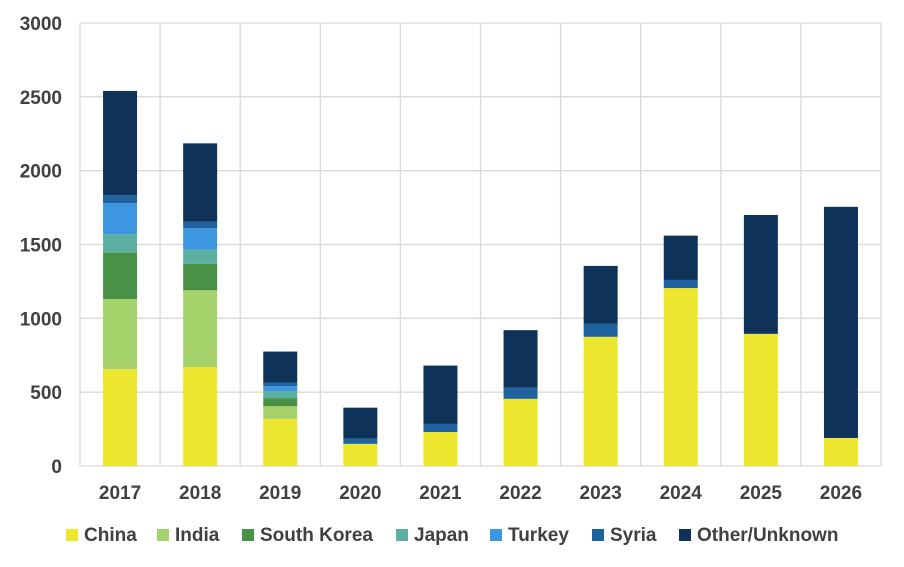  What do you see at coordinates (520, 493) in the screenshot?
I see `x-tick-label: 2022` at bounding box center [520, 493].